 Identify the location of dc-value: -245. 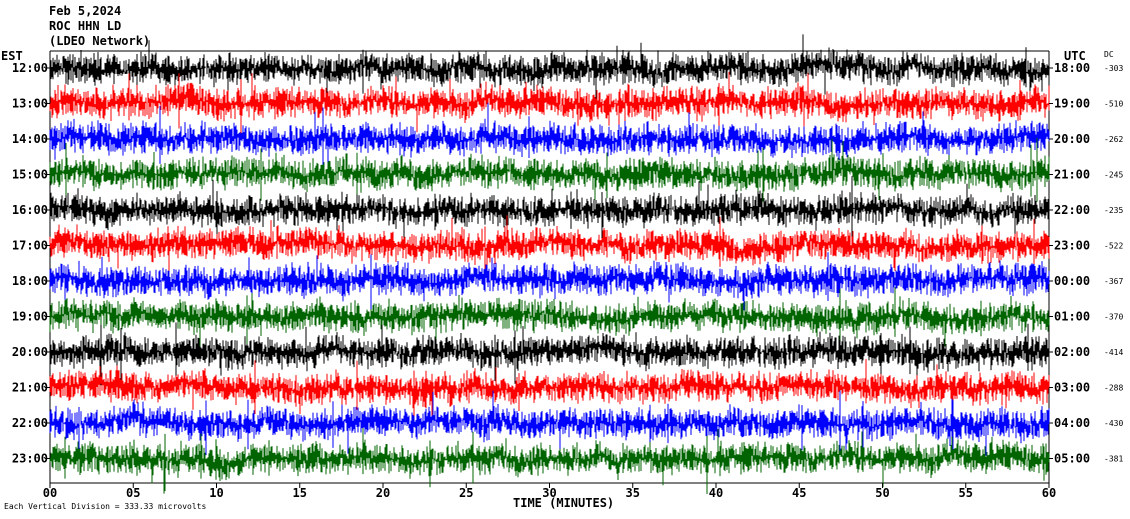
(1113, 175).